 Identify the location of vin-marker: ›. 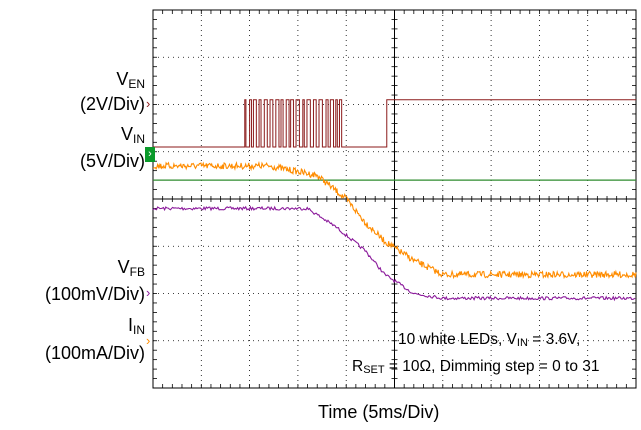
(150, 154).